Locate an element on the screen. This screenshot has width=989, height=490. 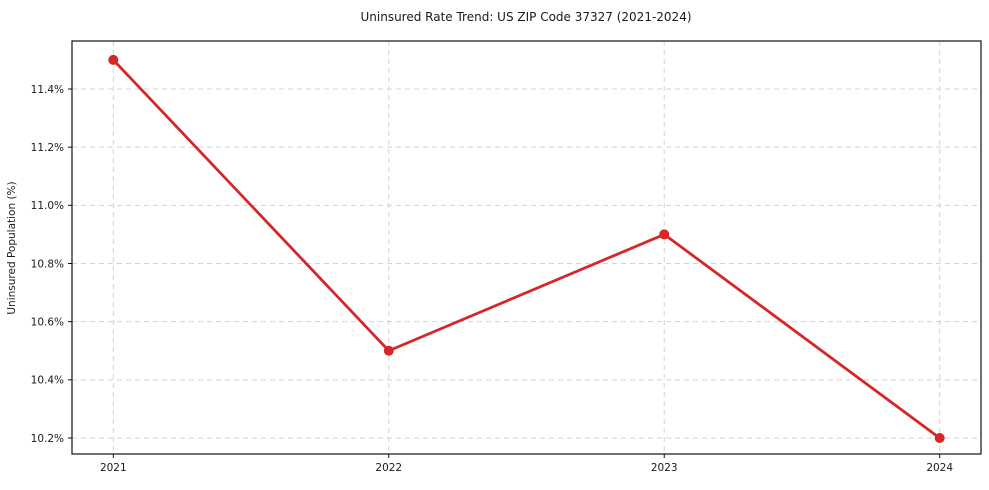
y-tick-label: 11.0% is located at coordinates (47, 206).